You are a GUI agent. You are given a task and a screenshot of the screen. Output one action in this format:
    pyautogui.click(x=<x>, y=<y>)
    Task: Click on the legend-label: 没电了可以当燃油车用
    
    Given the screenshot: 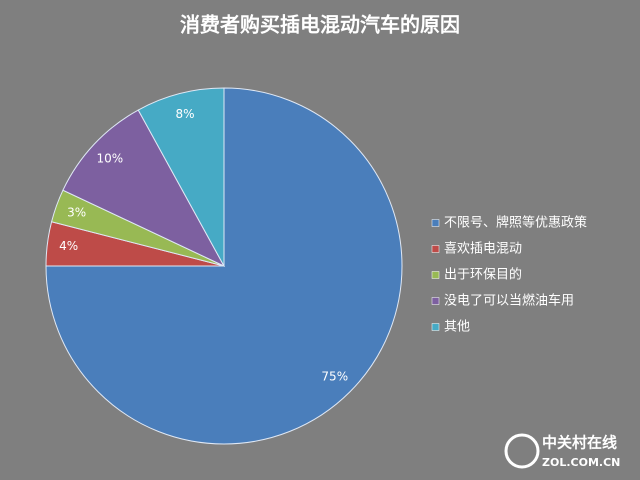 What is the action you would take?
    pyautogui.click(x=509, y=301)
    